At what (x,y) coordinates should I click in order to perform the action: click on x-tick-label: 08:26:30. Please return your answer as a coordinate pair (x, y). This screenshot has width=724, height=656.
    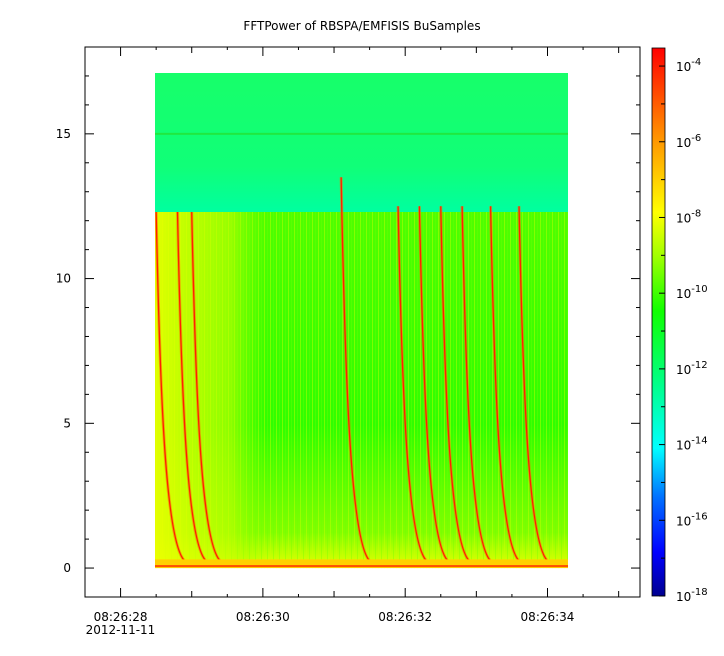
    Looking at the image, I should click on (263, 617).